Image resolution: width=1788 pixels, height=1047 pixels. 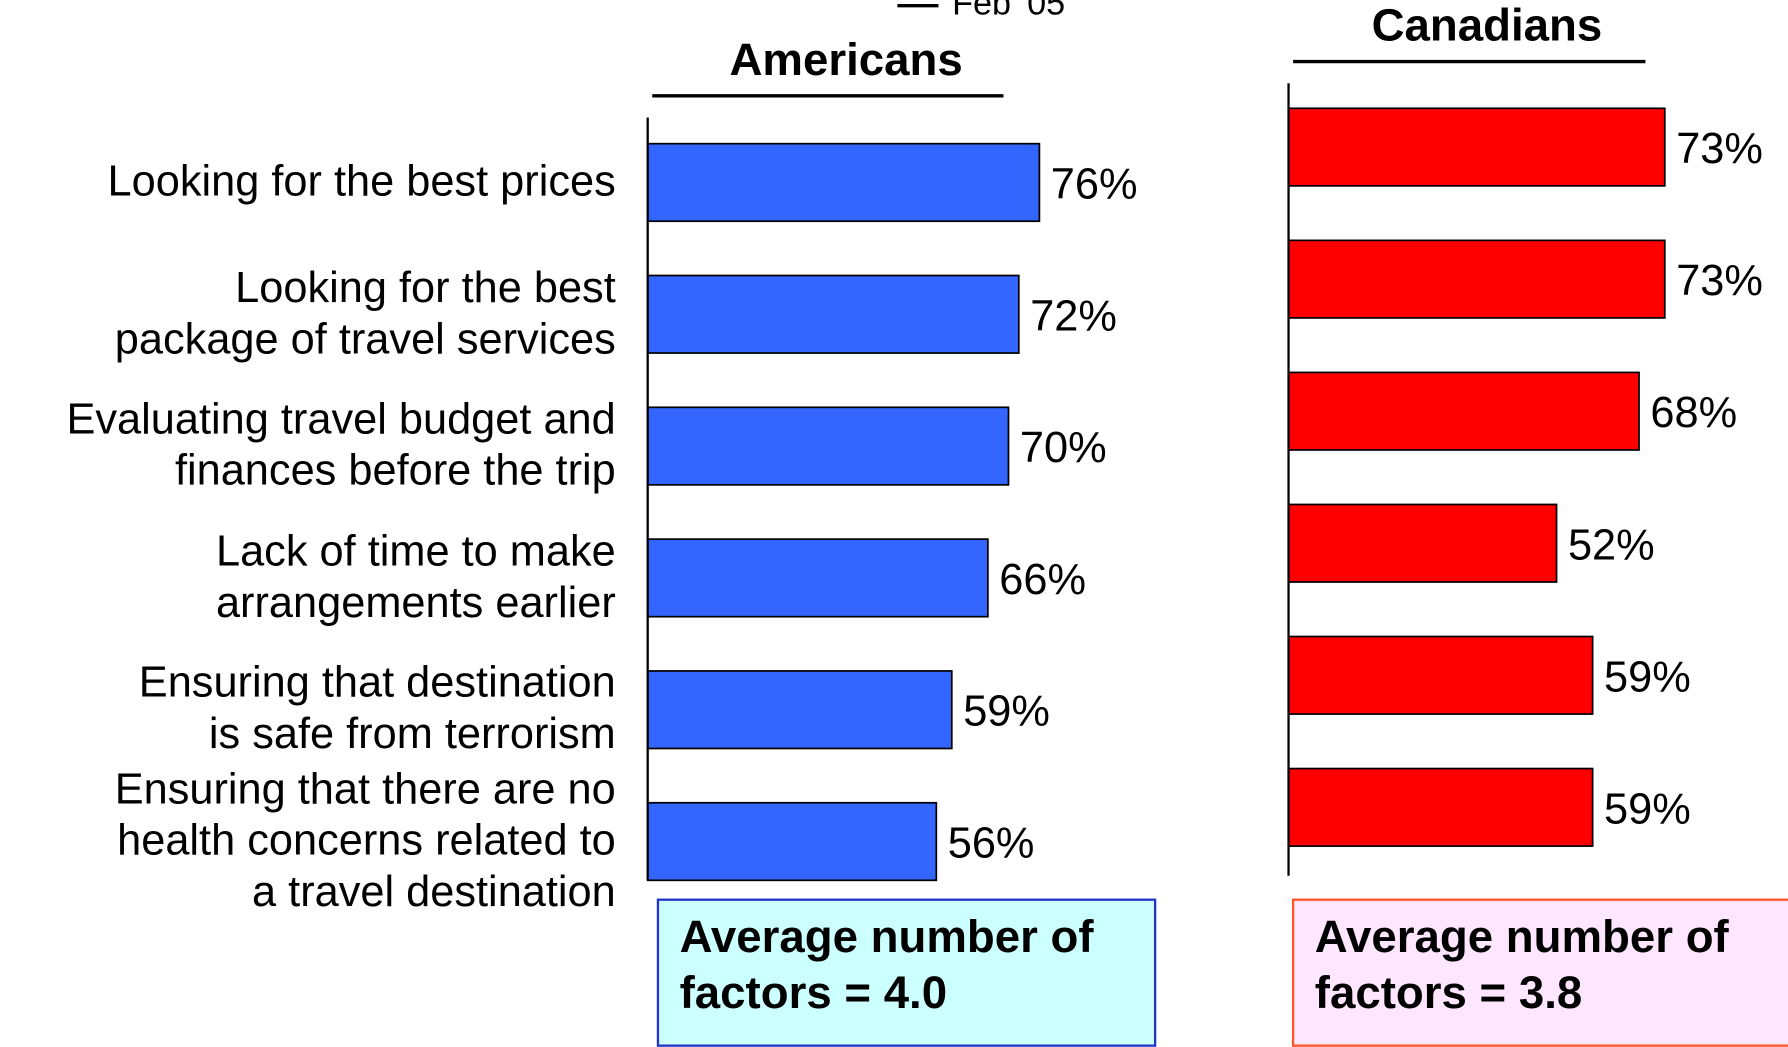 I want to click on value-label: 52%, so click(x=1611, y=545).